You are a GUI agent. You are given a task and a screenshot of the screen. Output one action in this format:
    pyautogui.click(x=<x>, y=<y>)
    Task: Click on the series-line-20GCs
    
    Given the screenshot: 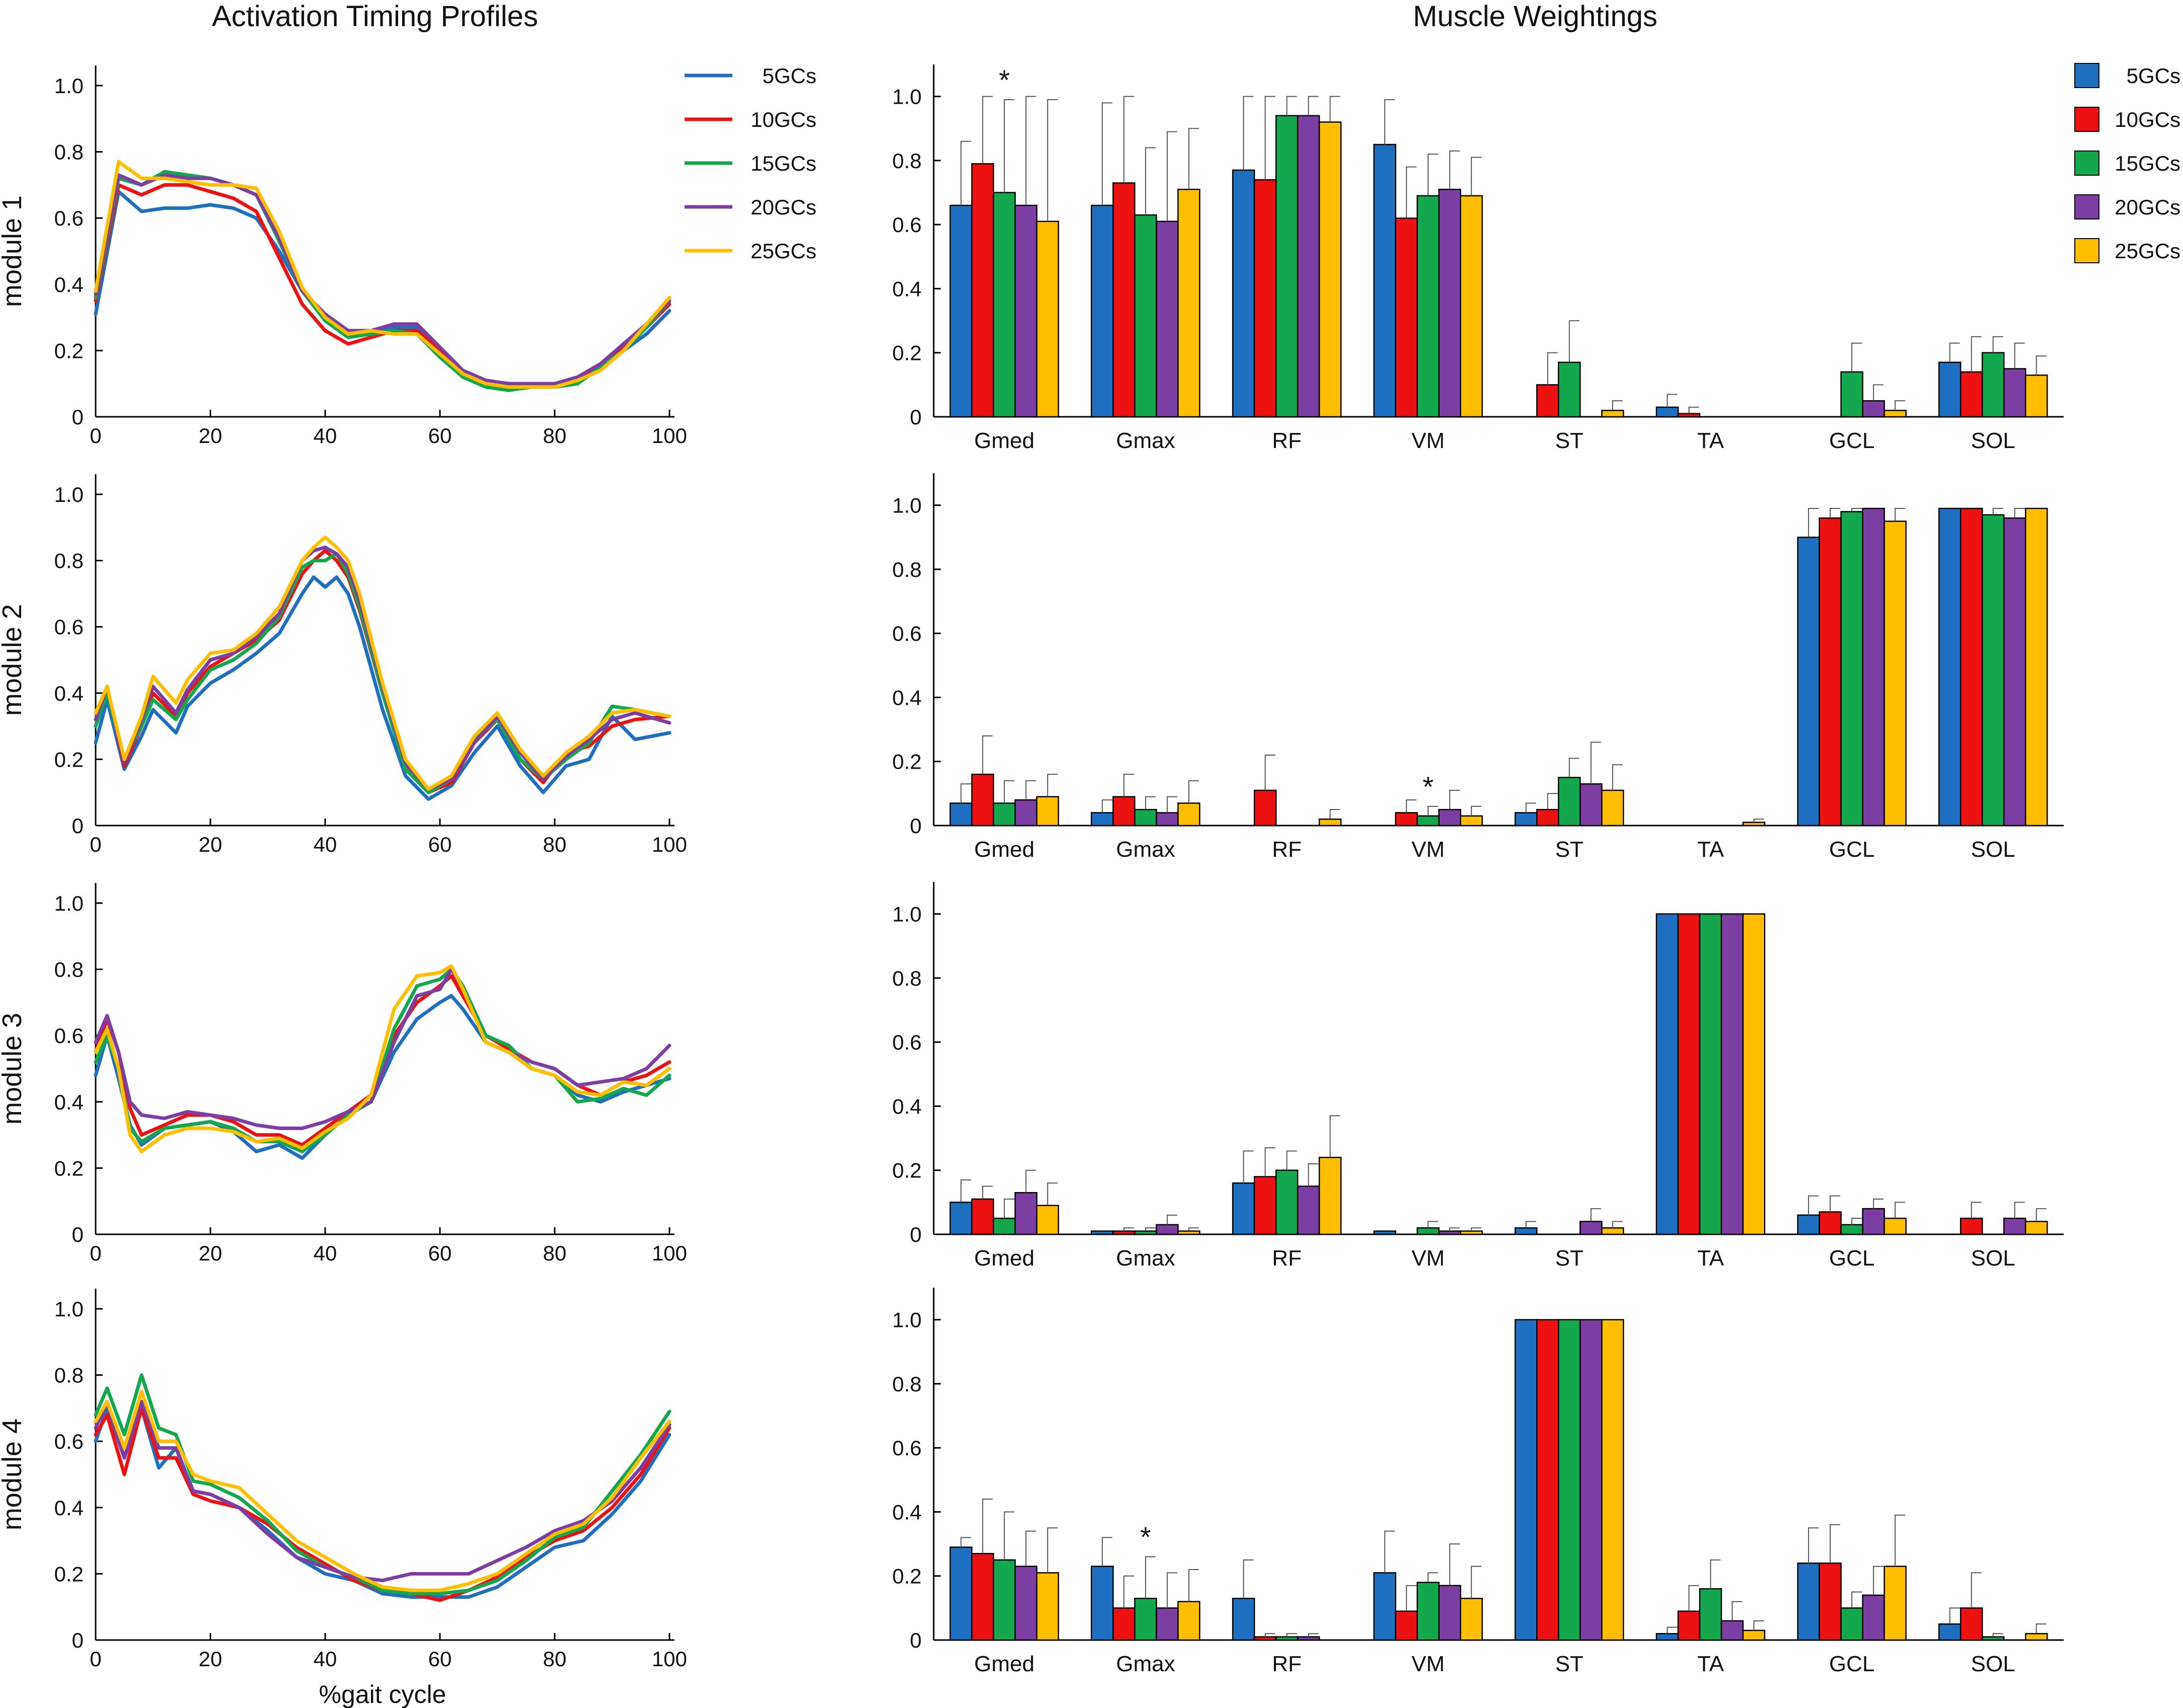 What is the action you would take?
    pyautogui.click(x=382, y=279)
    